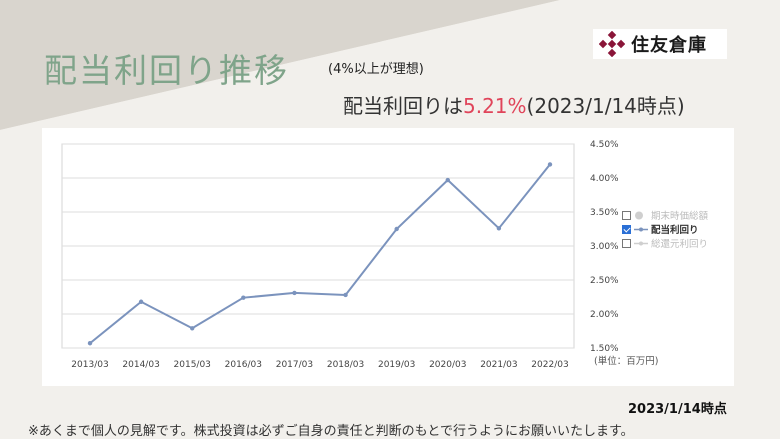  What do you see at coordinates (669, 45) in the screenshot?
I see `logo-text: 住友倉庫` at bounding box center [669, 45].